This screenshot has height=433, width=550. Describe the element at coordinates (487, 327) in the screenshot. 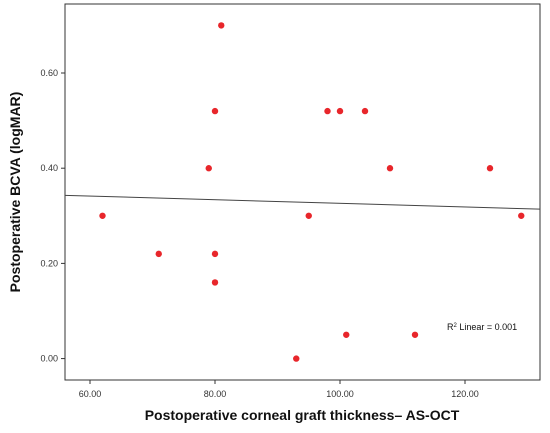

I see `r2-text: Linear = 0.001` at that location.